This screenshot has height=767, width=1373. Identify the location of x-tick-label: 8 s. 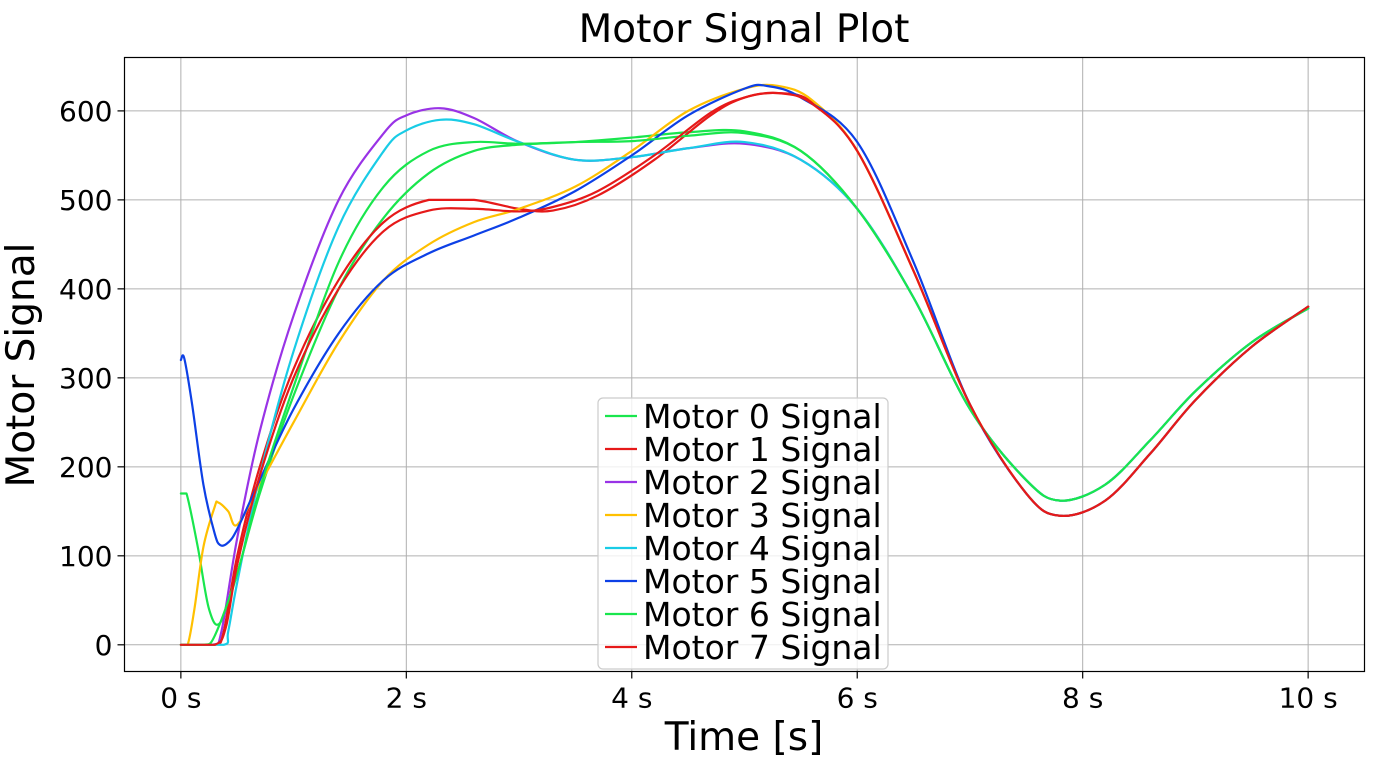
(1082, 698).